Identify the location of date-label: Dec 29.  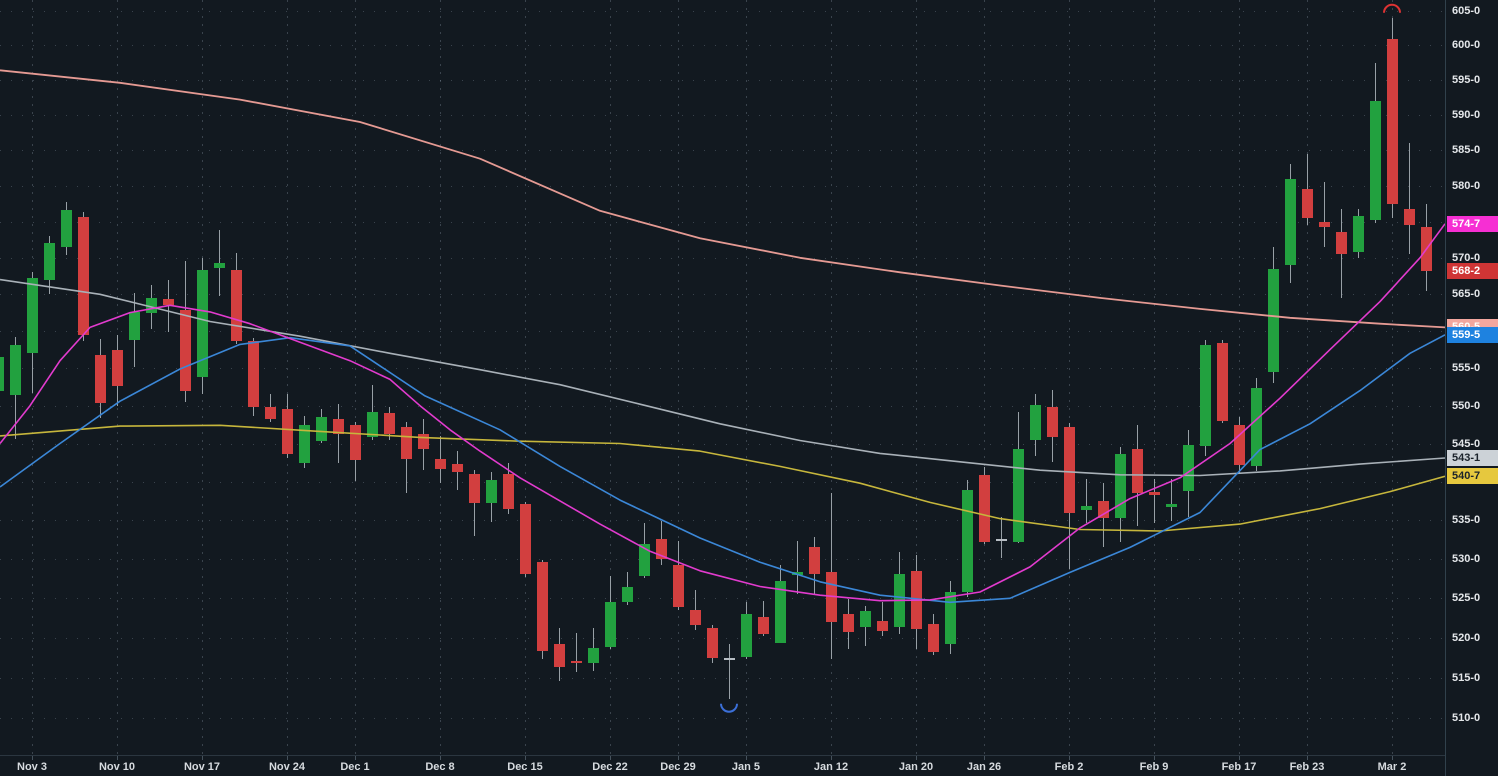
(678, 767).